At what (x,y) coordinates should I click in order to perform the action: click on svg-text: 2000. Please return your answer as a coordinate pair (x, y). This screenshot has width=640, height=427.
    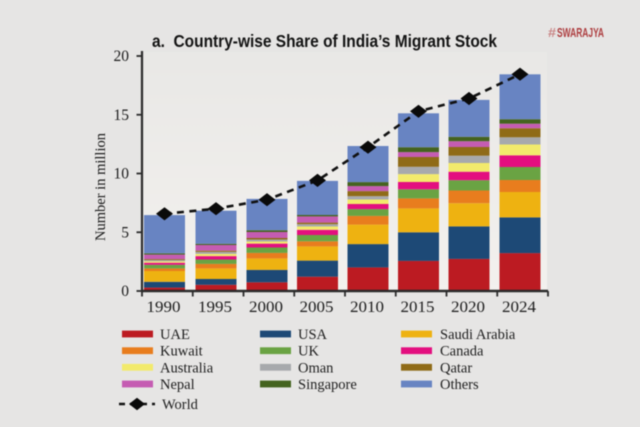
    Looking at the image, I should click on (266, 307).